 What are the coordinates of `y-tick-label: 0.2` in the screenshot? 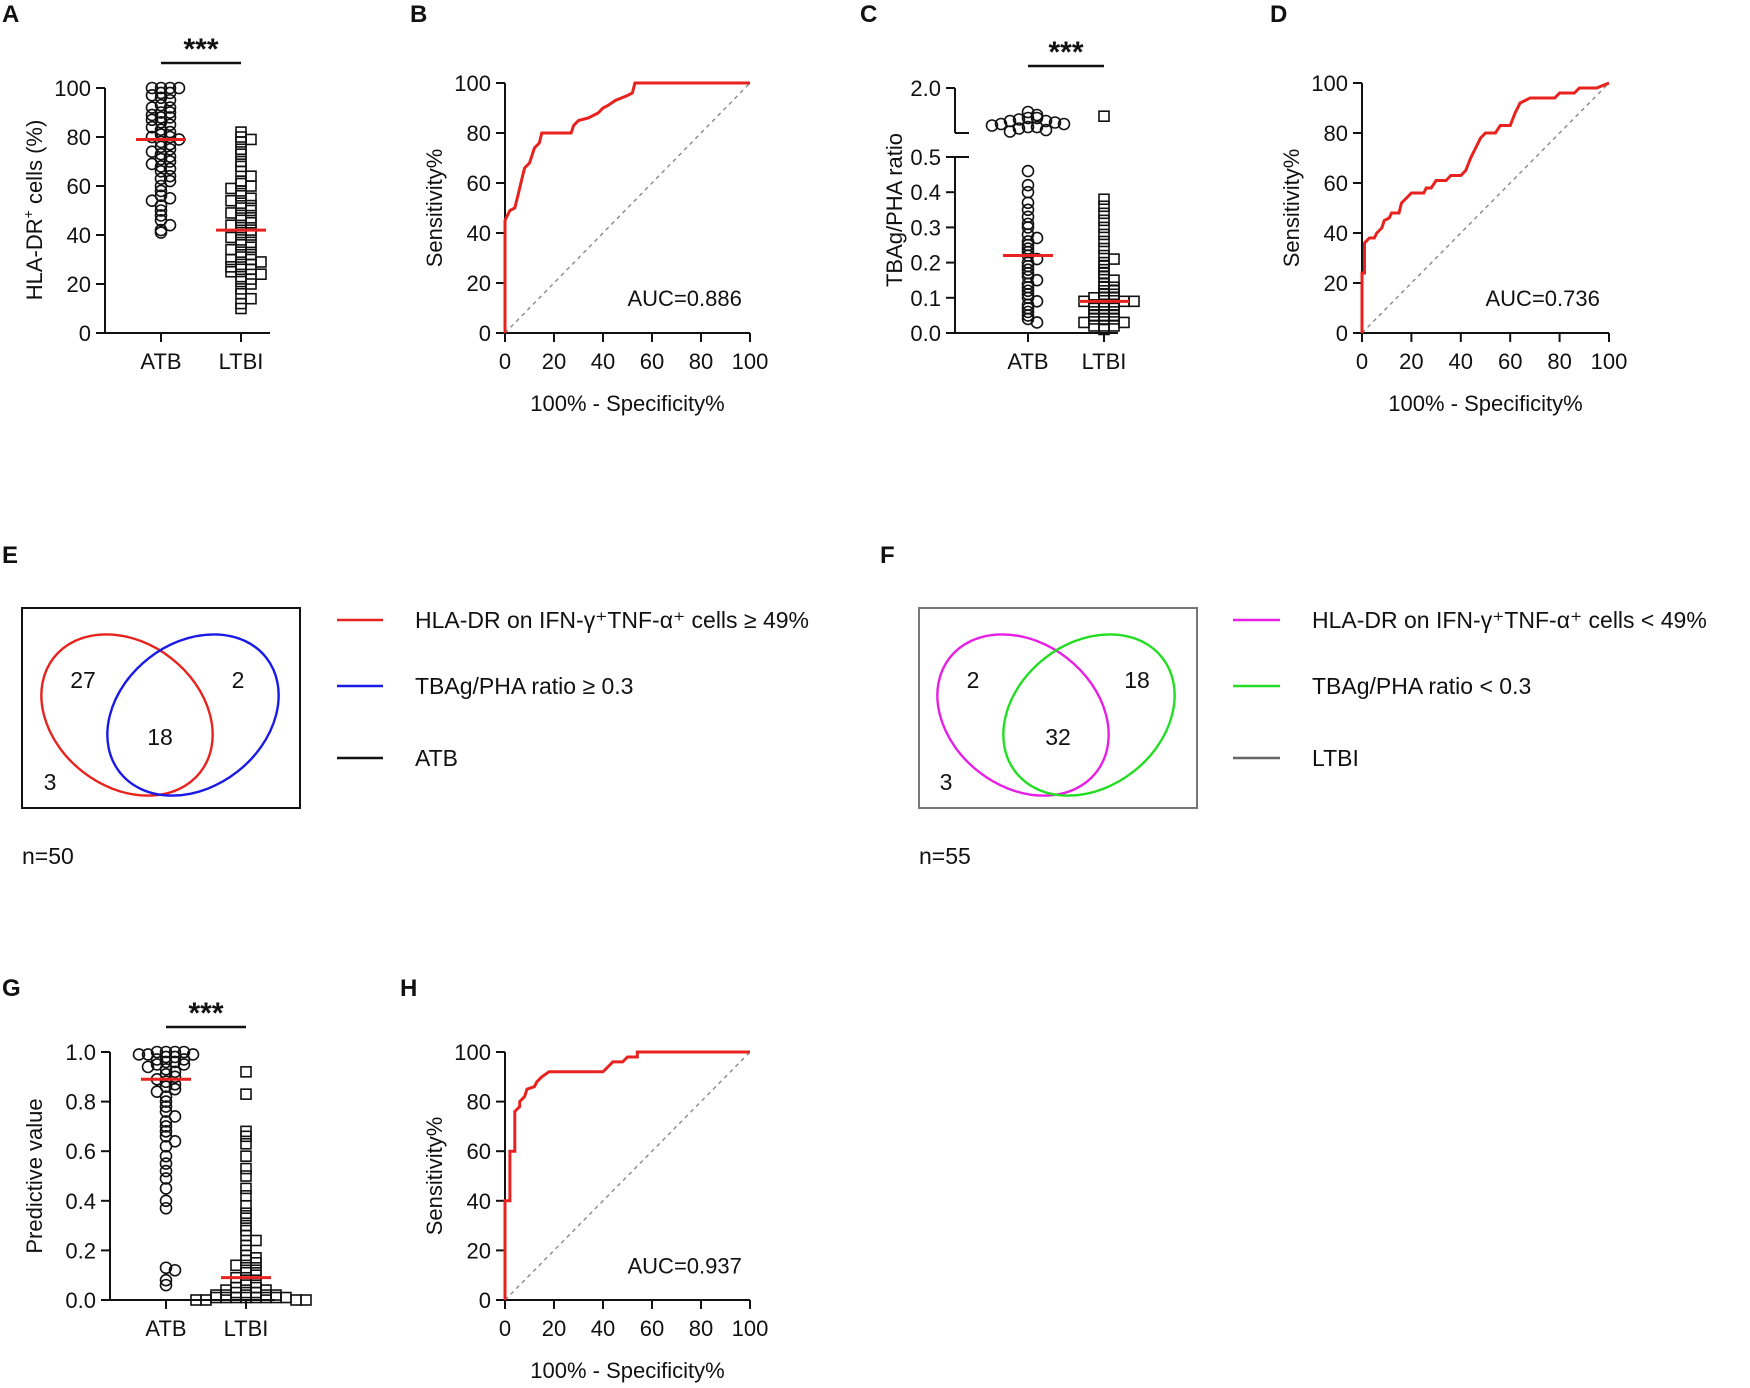 It's located at (80, 1250).